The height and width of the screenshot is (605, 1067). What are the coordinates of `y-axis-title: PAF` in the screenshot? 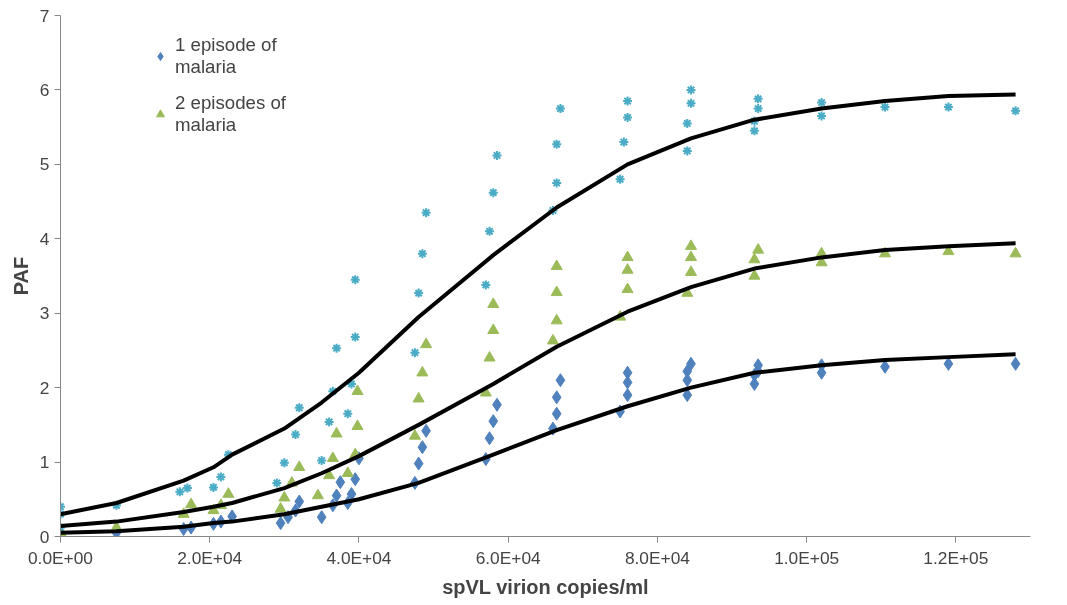 It's located at (20, 276).